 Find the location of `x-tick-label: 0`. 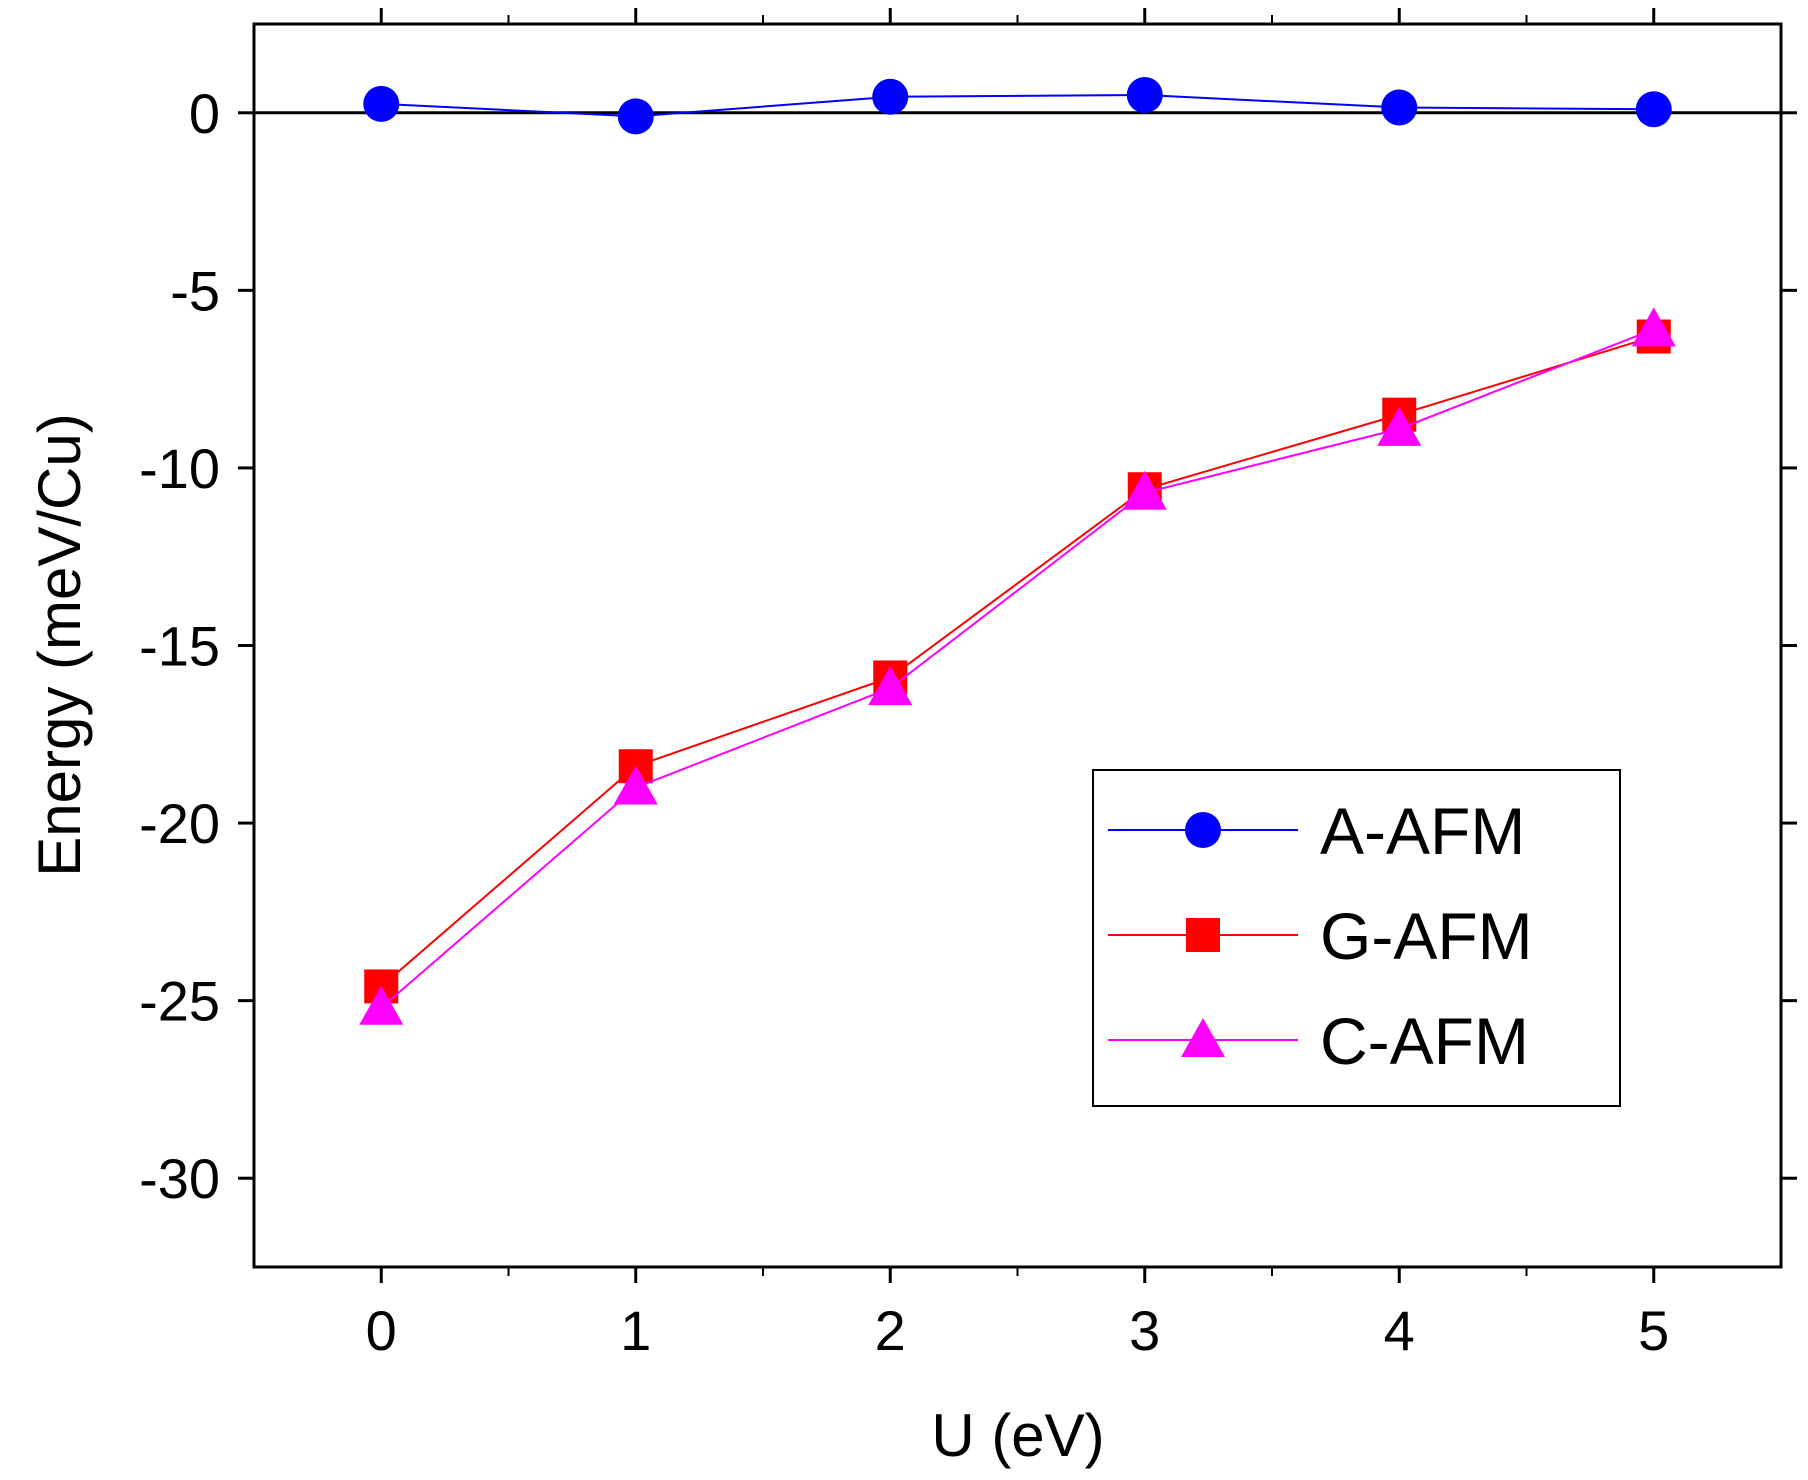

x-tick-label: 0 is located at coordinates (381, 1330).